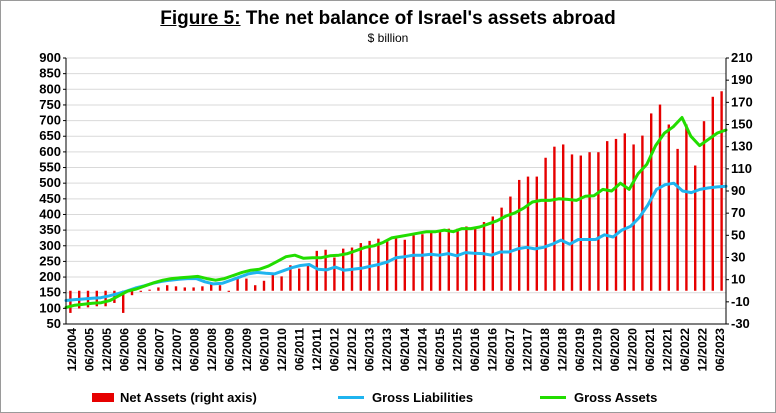 The width and height of the screenshot is (776, 413). What do you see at coordinates (352, 350) in the screenshot?
I see `x-tick-label: 12/2012` at bounding box center [352, 350].